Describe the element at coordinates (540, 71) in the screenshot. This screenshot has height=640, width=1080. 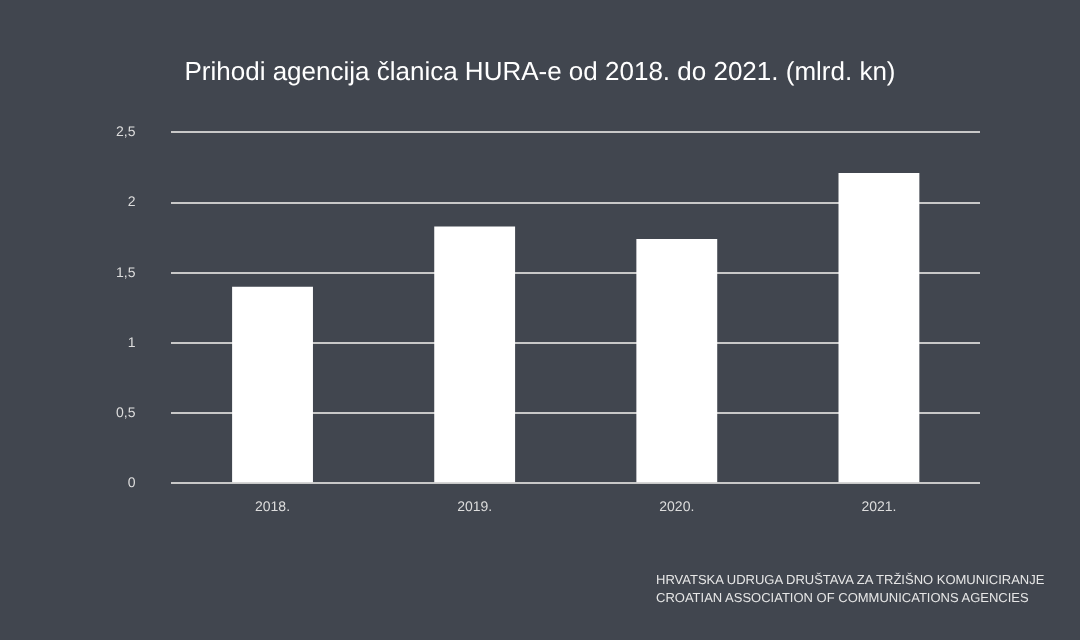
I see `chart-title: Prihodi agencija članica HURA-e od 2018. do 2021. (mlrd. kn)` at that location.